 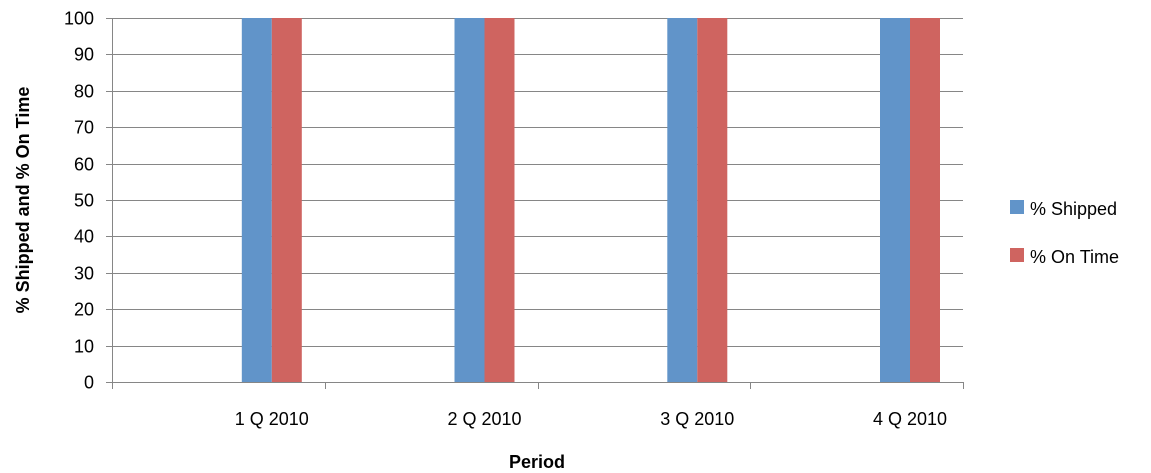 What do you see at coordinates (89, 383) in the screenshot?
I see `y-tick-label: 0` at bounding box center [89, 383].